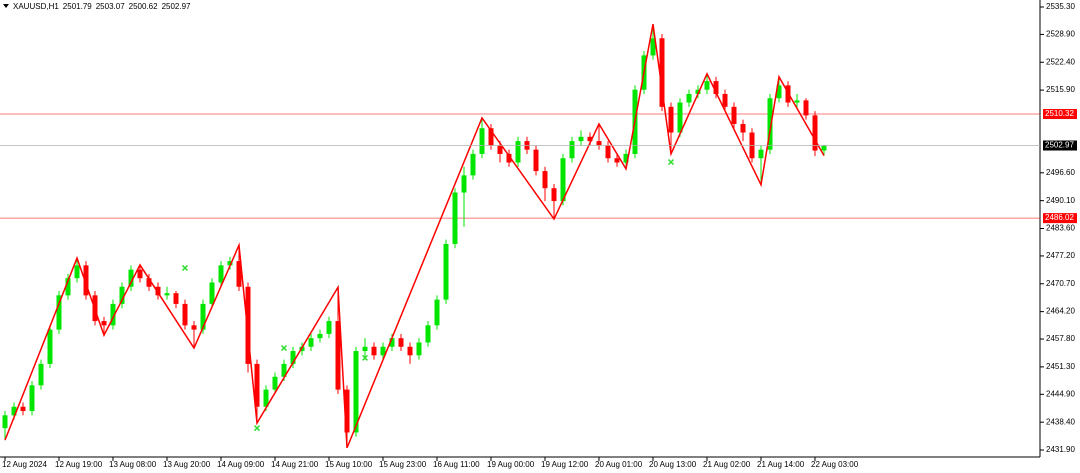 This screenshot has height=473, width=1080. Describe the element at coordinates (295, 464) in the screenshot. I see `x-tick-label: 14 Aug 21:00` at that location.